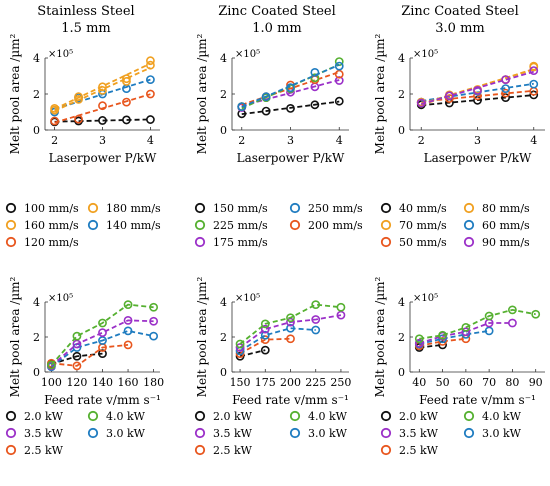  Describe the element at coordinates (83, 225) in the screenshot. I see `legend: 100 mm/s 160 mm/s 120 mm/s 180 mm/s 140 mm/s` at that location.